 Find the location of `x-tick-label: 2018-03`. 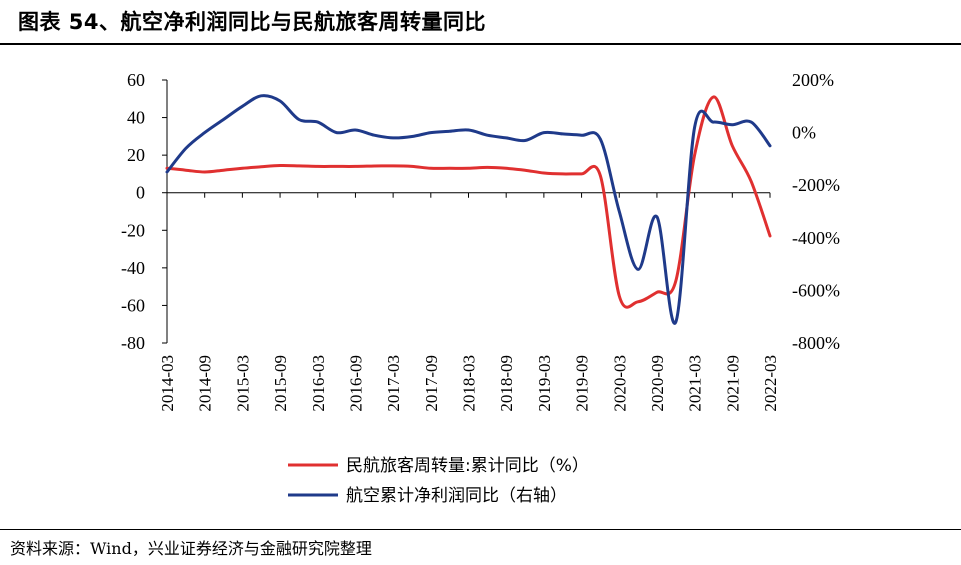

x-tick-label: 2018-03 is located at coordinates (469, 383).